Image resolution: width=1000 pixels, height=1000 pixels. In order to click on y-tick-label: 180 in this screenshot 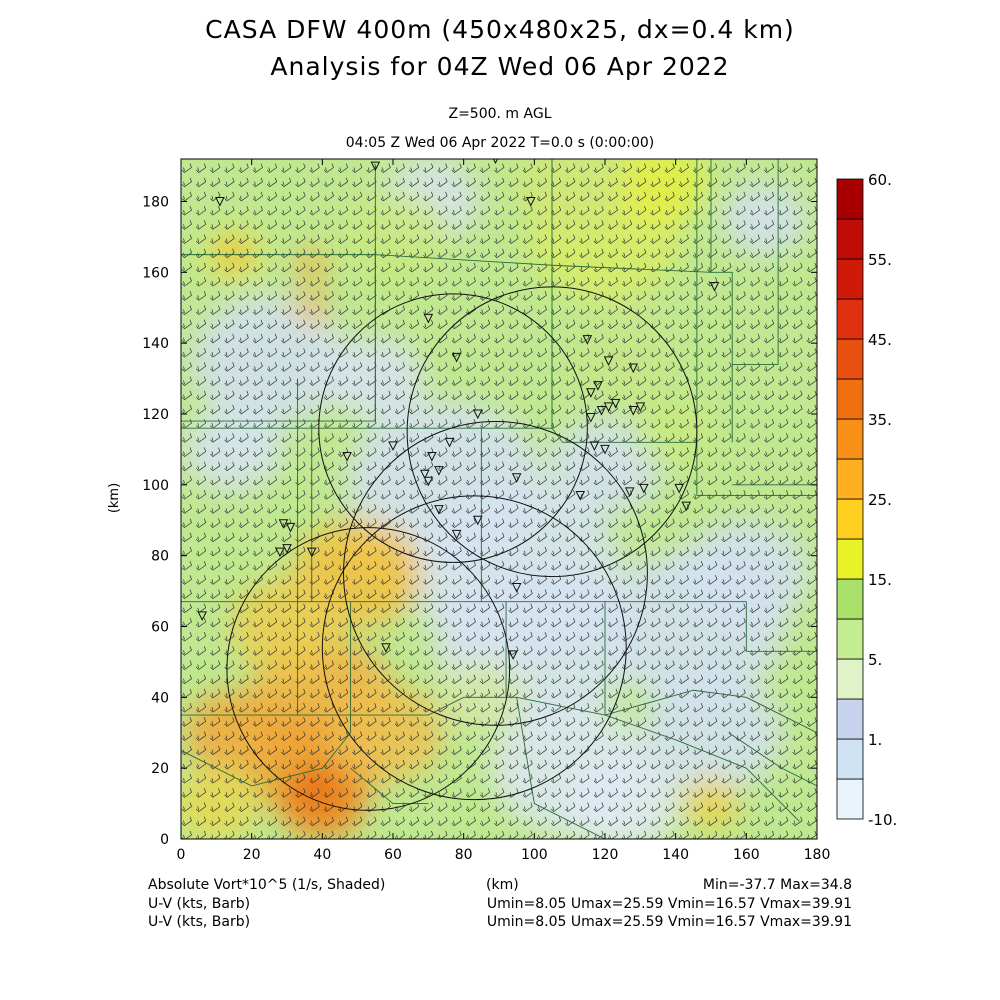, I will do `click(155, 203)`.